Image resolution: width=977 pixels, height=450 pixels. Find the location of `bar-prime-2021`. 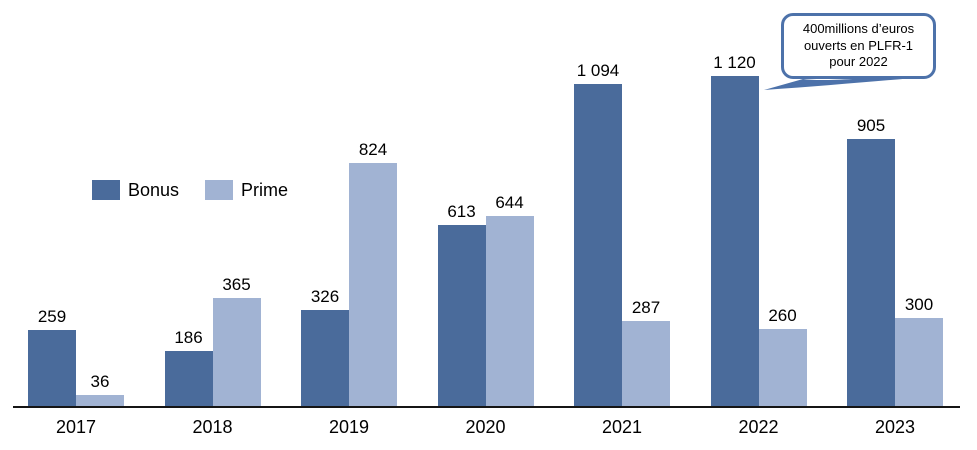

bar-prime-2021 is located at coordinates (646, 363).